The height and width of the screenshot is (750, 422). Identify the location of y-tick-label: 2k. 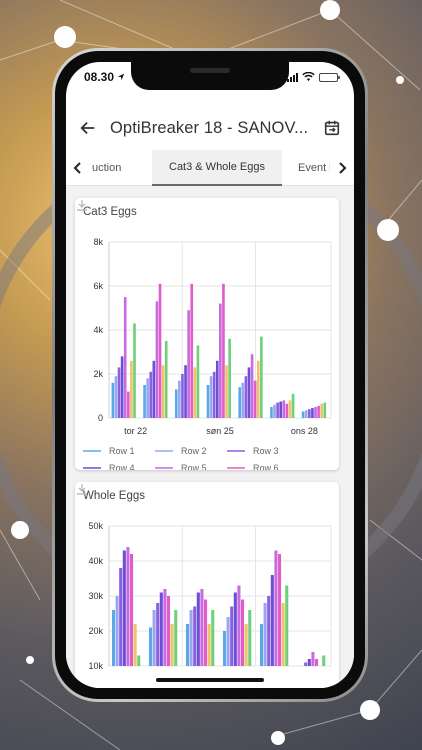
(98, 374).